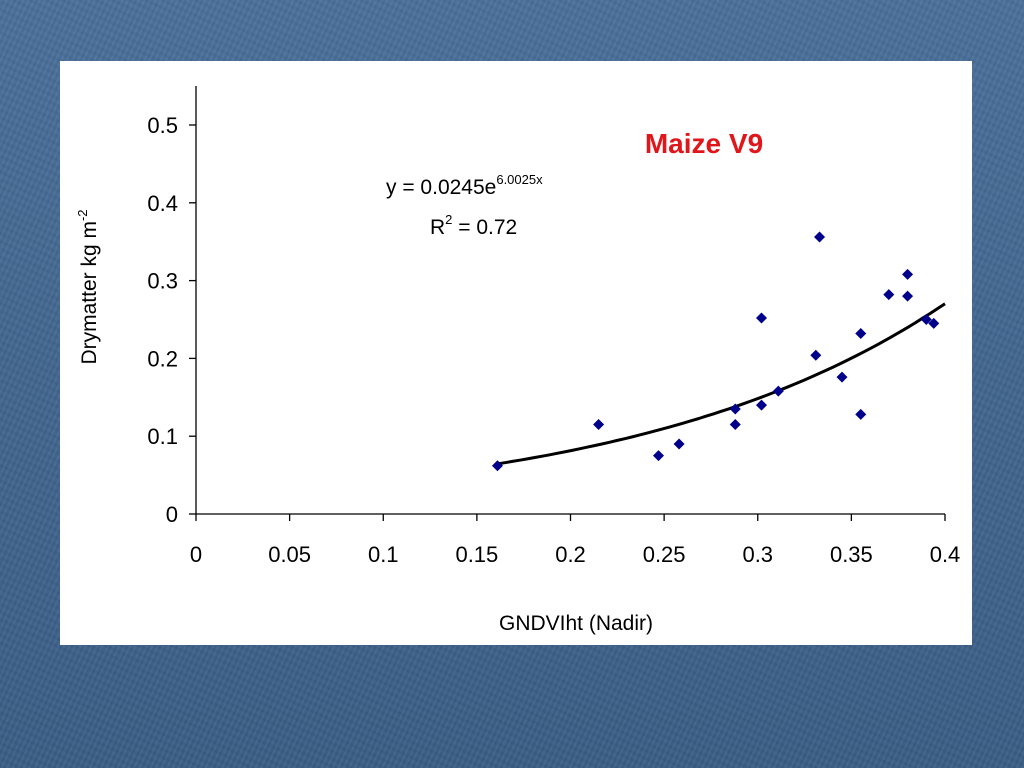 The height and width of the screenshot is (768, 1024). I want to click on trendline-equation: y = 0.0245e6.0025x, so click(464, 185).